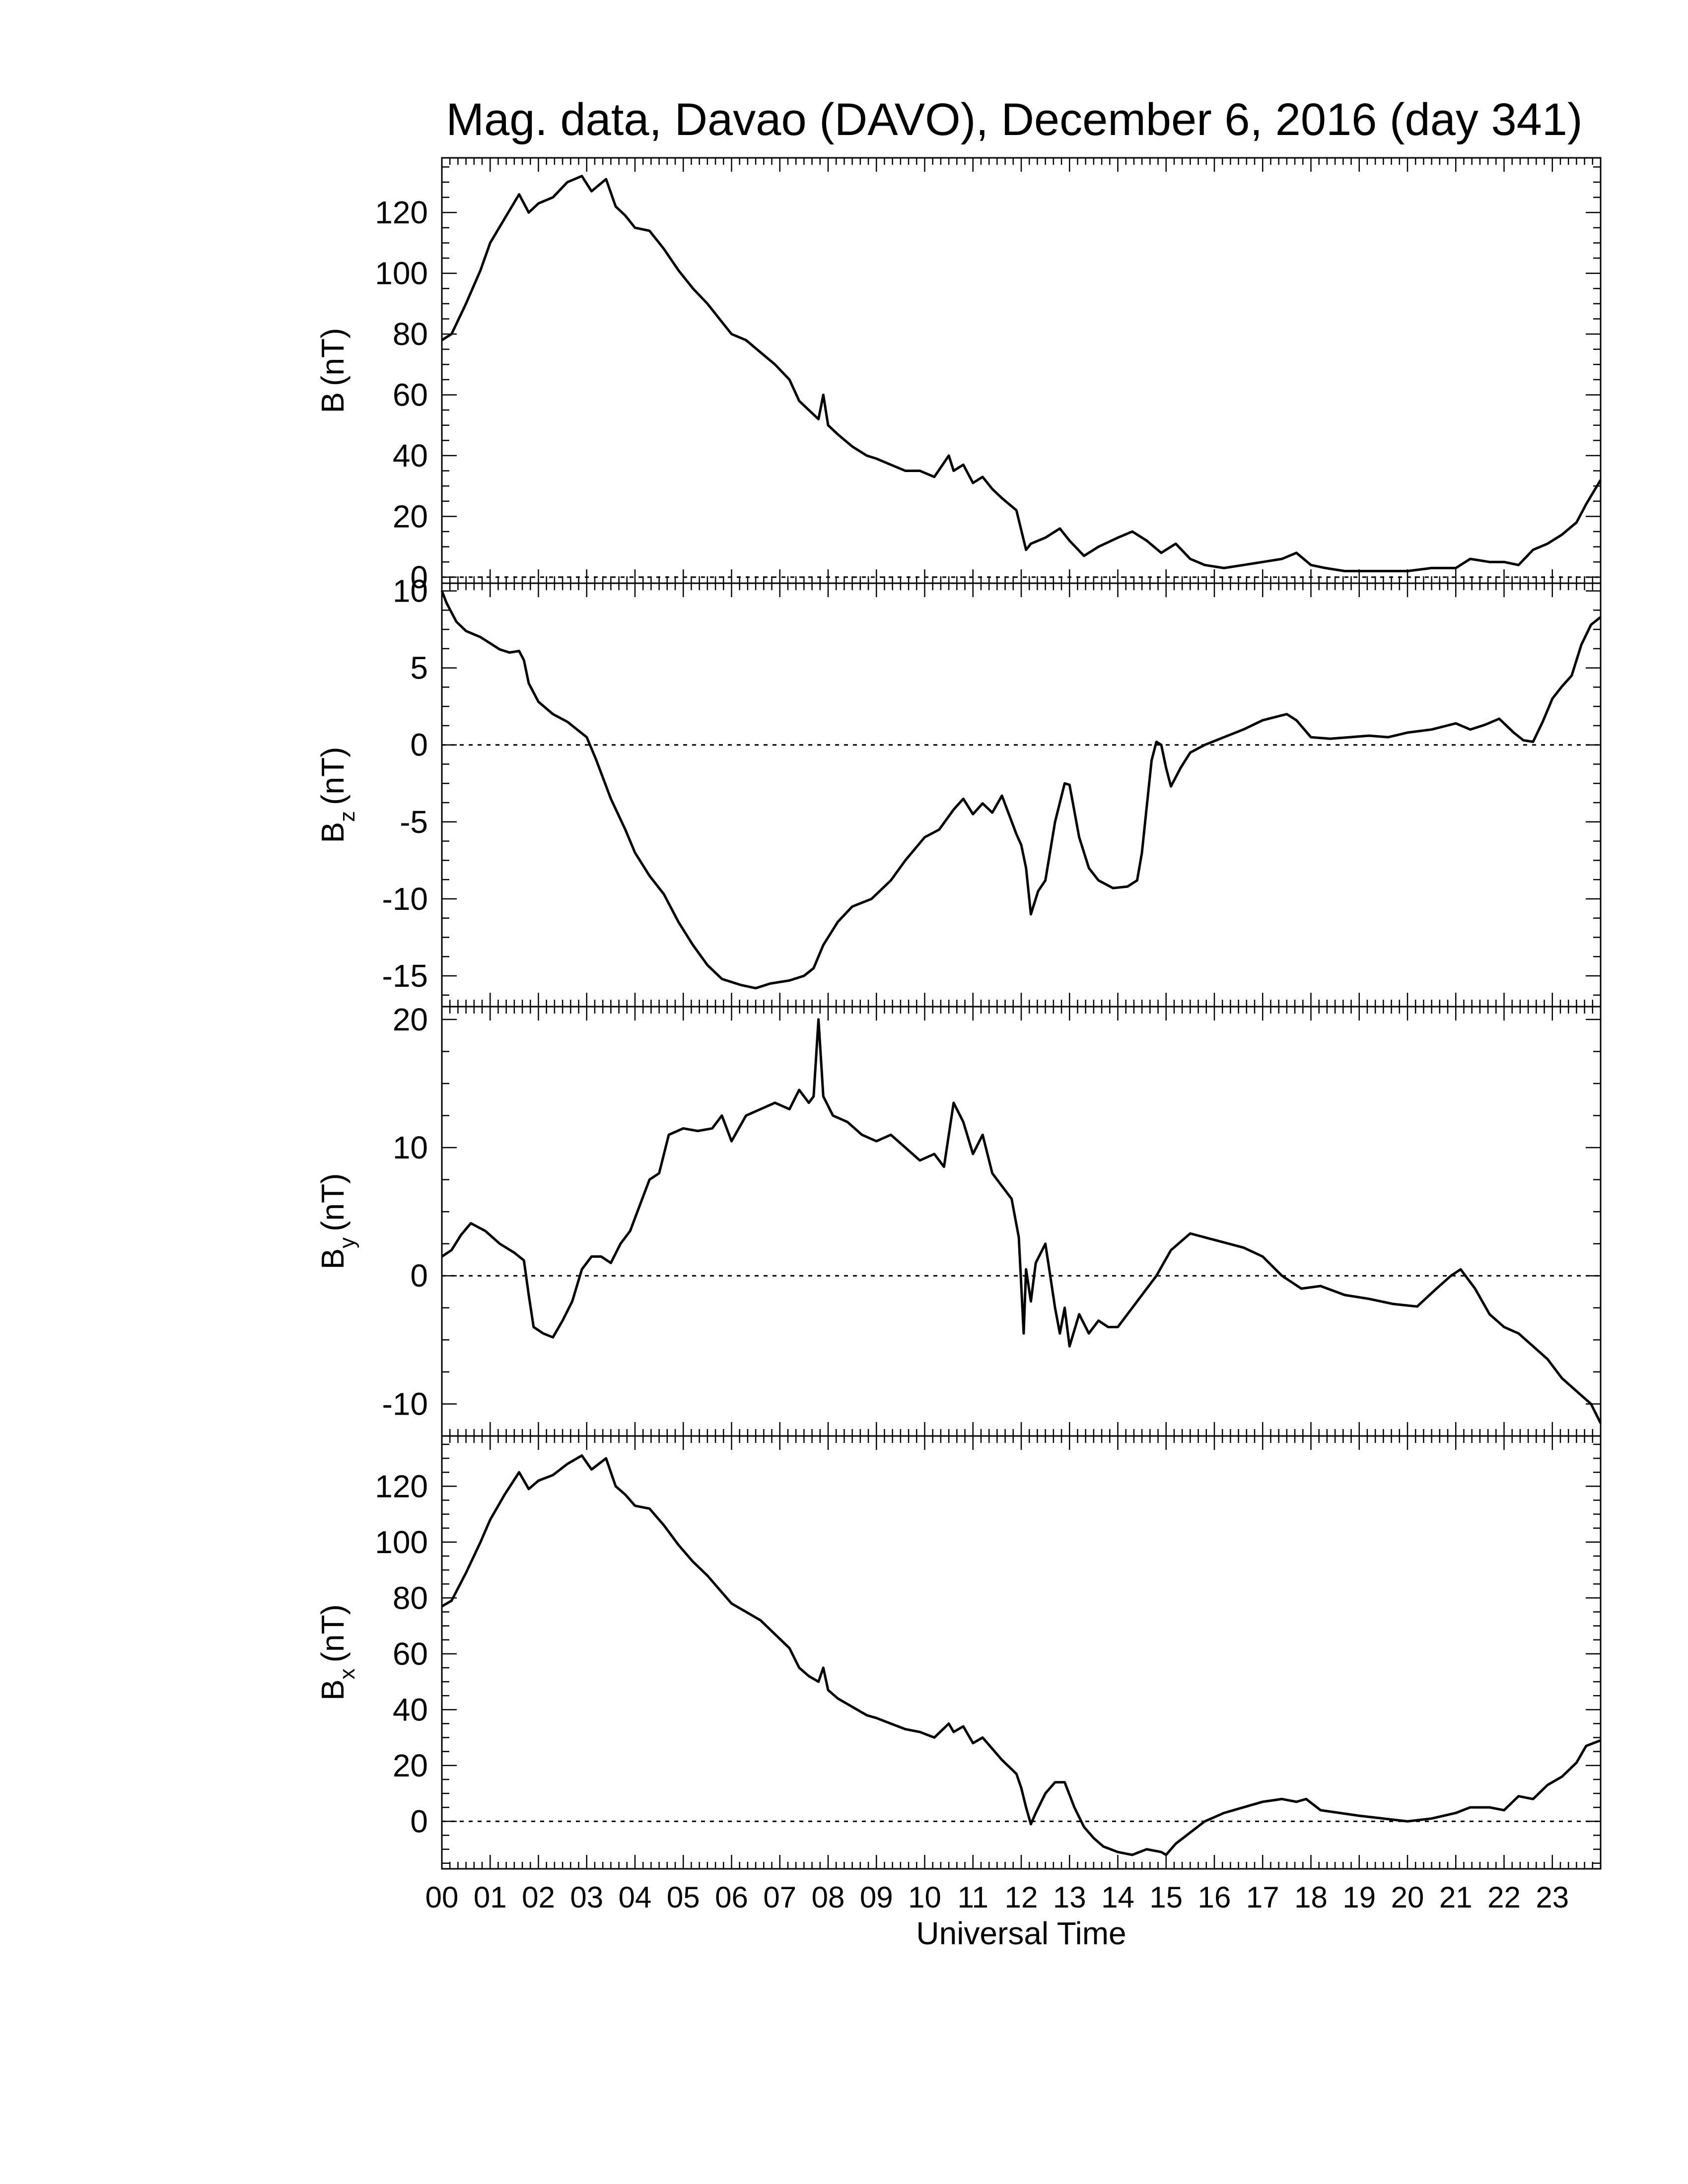  Describe the element at coordinates (586, 1897) in the screenshot. I see `x-tick-label: 03` at that location.